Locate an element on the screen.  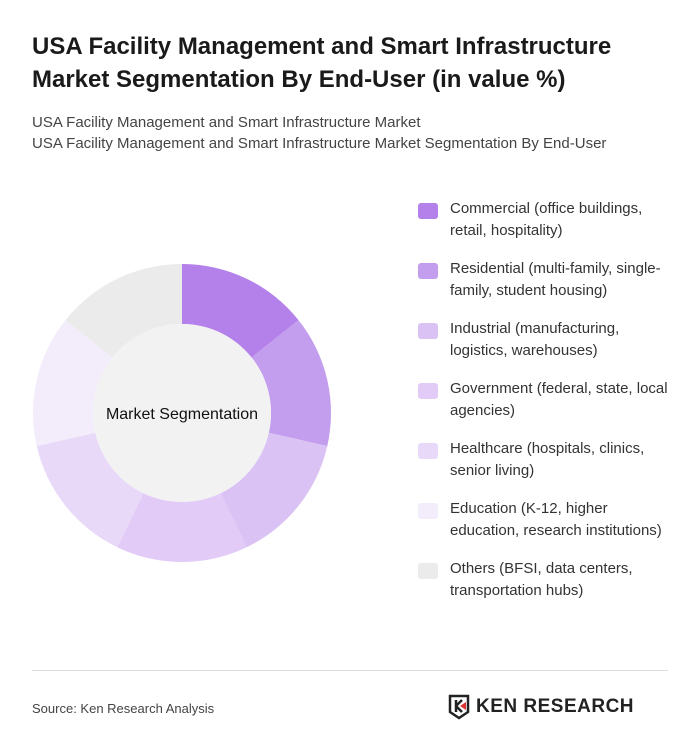
logo-text: KEN RESEARCH is located at coordinates (555, 706).